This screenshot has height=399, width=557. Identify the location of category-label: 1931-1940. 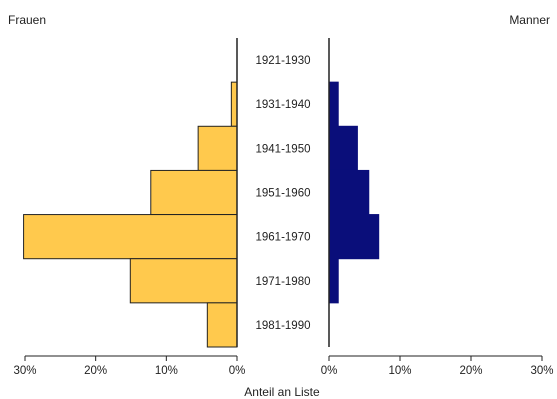
(283, 105).